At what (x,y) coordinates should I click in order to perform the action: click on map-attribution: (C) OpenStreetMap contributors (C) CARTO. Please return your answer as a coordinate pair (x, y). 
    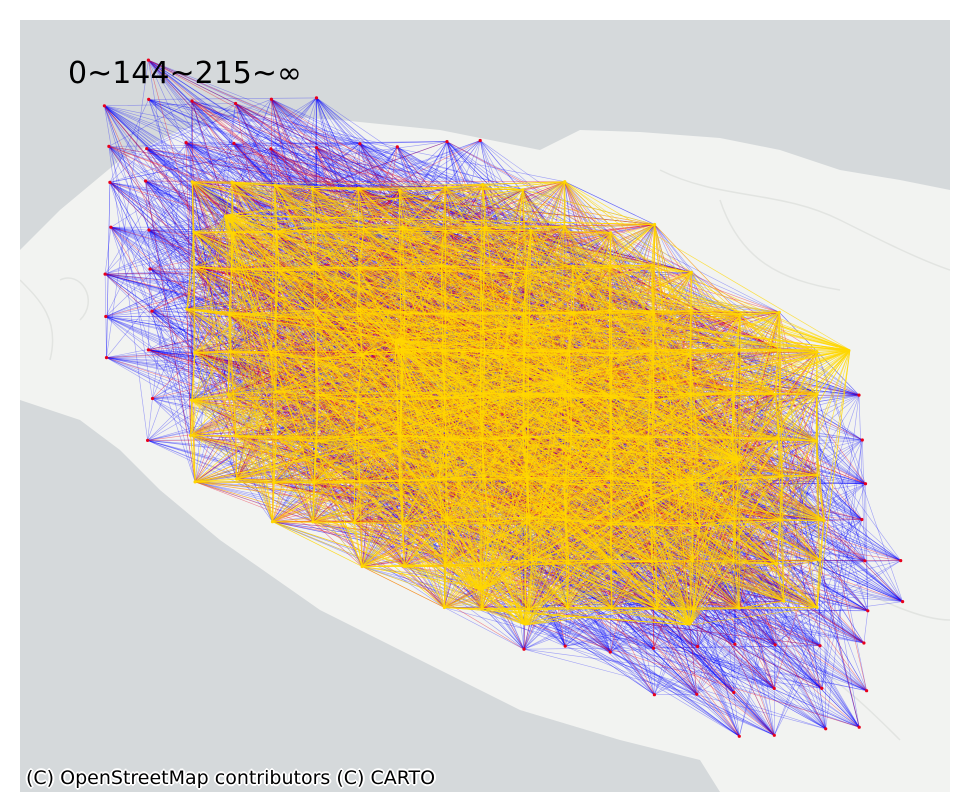
    Looking at the image, I should click on (231, 778).